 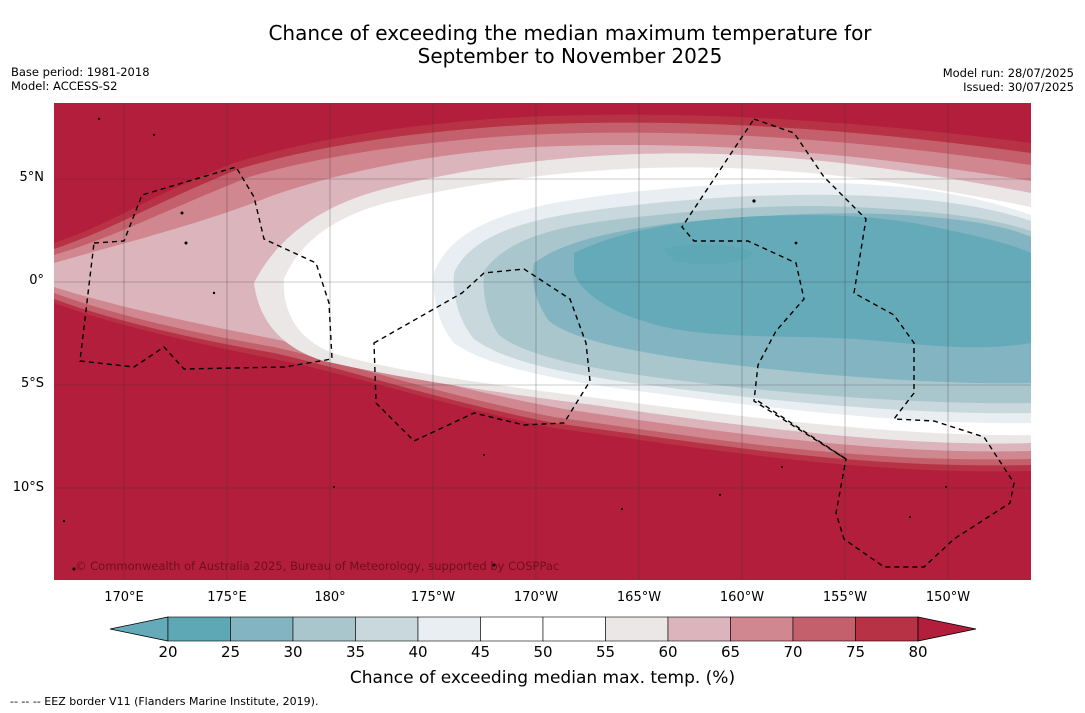 I want to click on colorbar-tick-label: 35, so click(x=355, y=652).